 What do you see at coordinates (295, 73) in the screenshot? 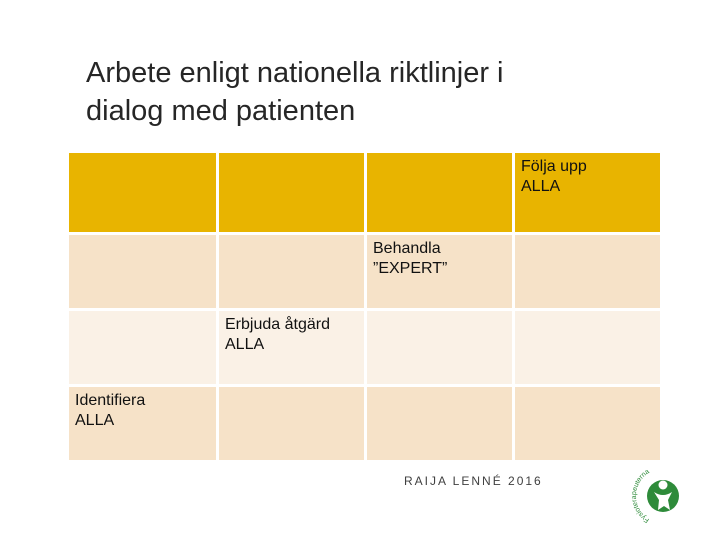
I see `title-line-1: Arbete enligt nationella riktlinjer i` at bounding box center [295, 73].